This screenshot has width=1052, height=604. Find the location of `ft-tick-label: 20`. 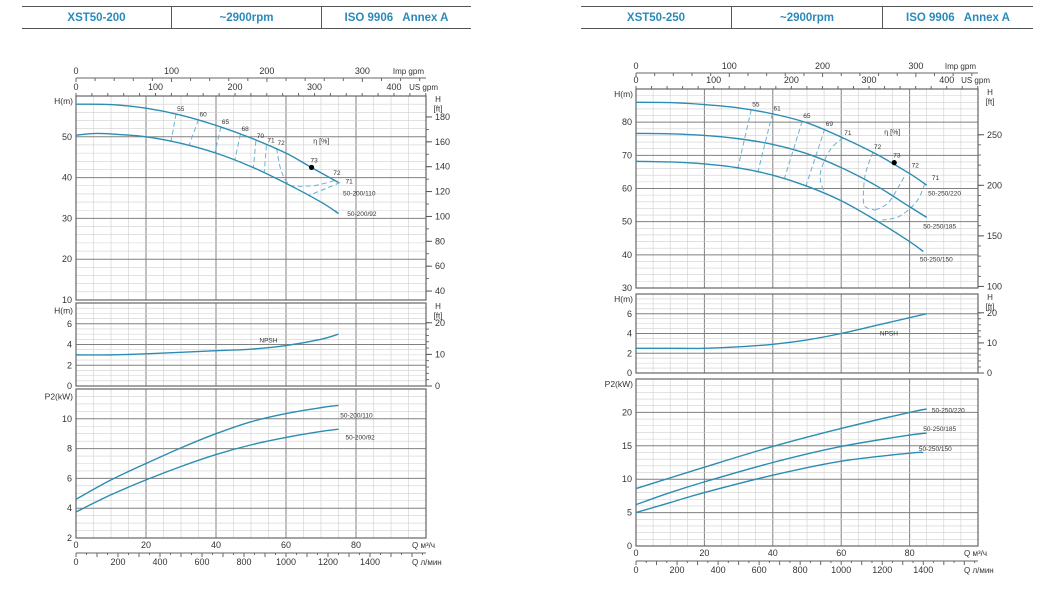

ft-tick-label: 20 is located at coordinates (440, 323).